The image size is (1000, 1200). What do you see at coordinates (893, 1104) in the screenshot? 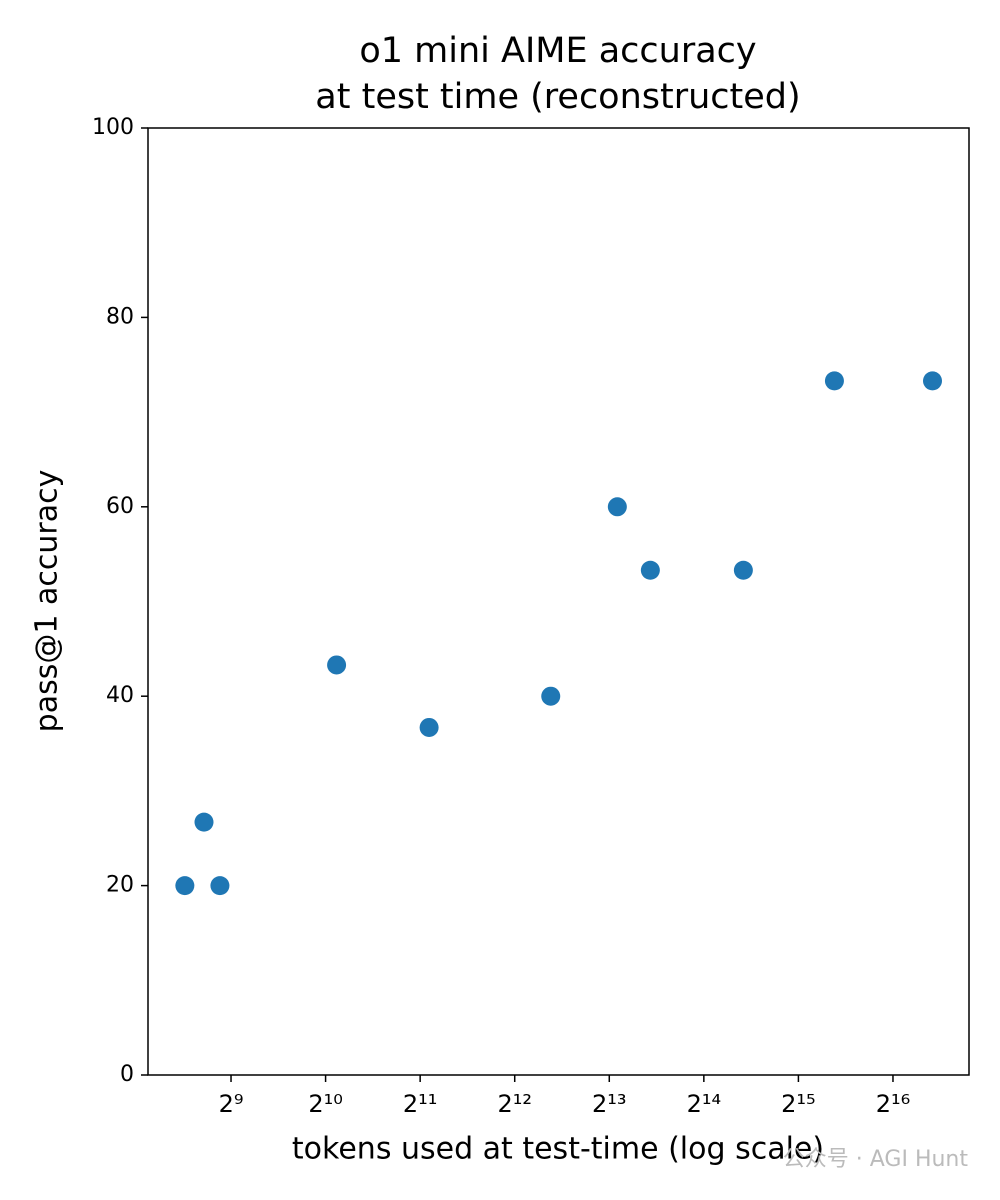
I see `x-tick-label: 2¹⁶` at bounding box center [893, 1104].